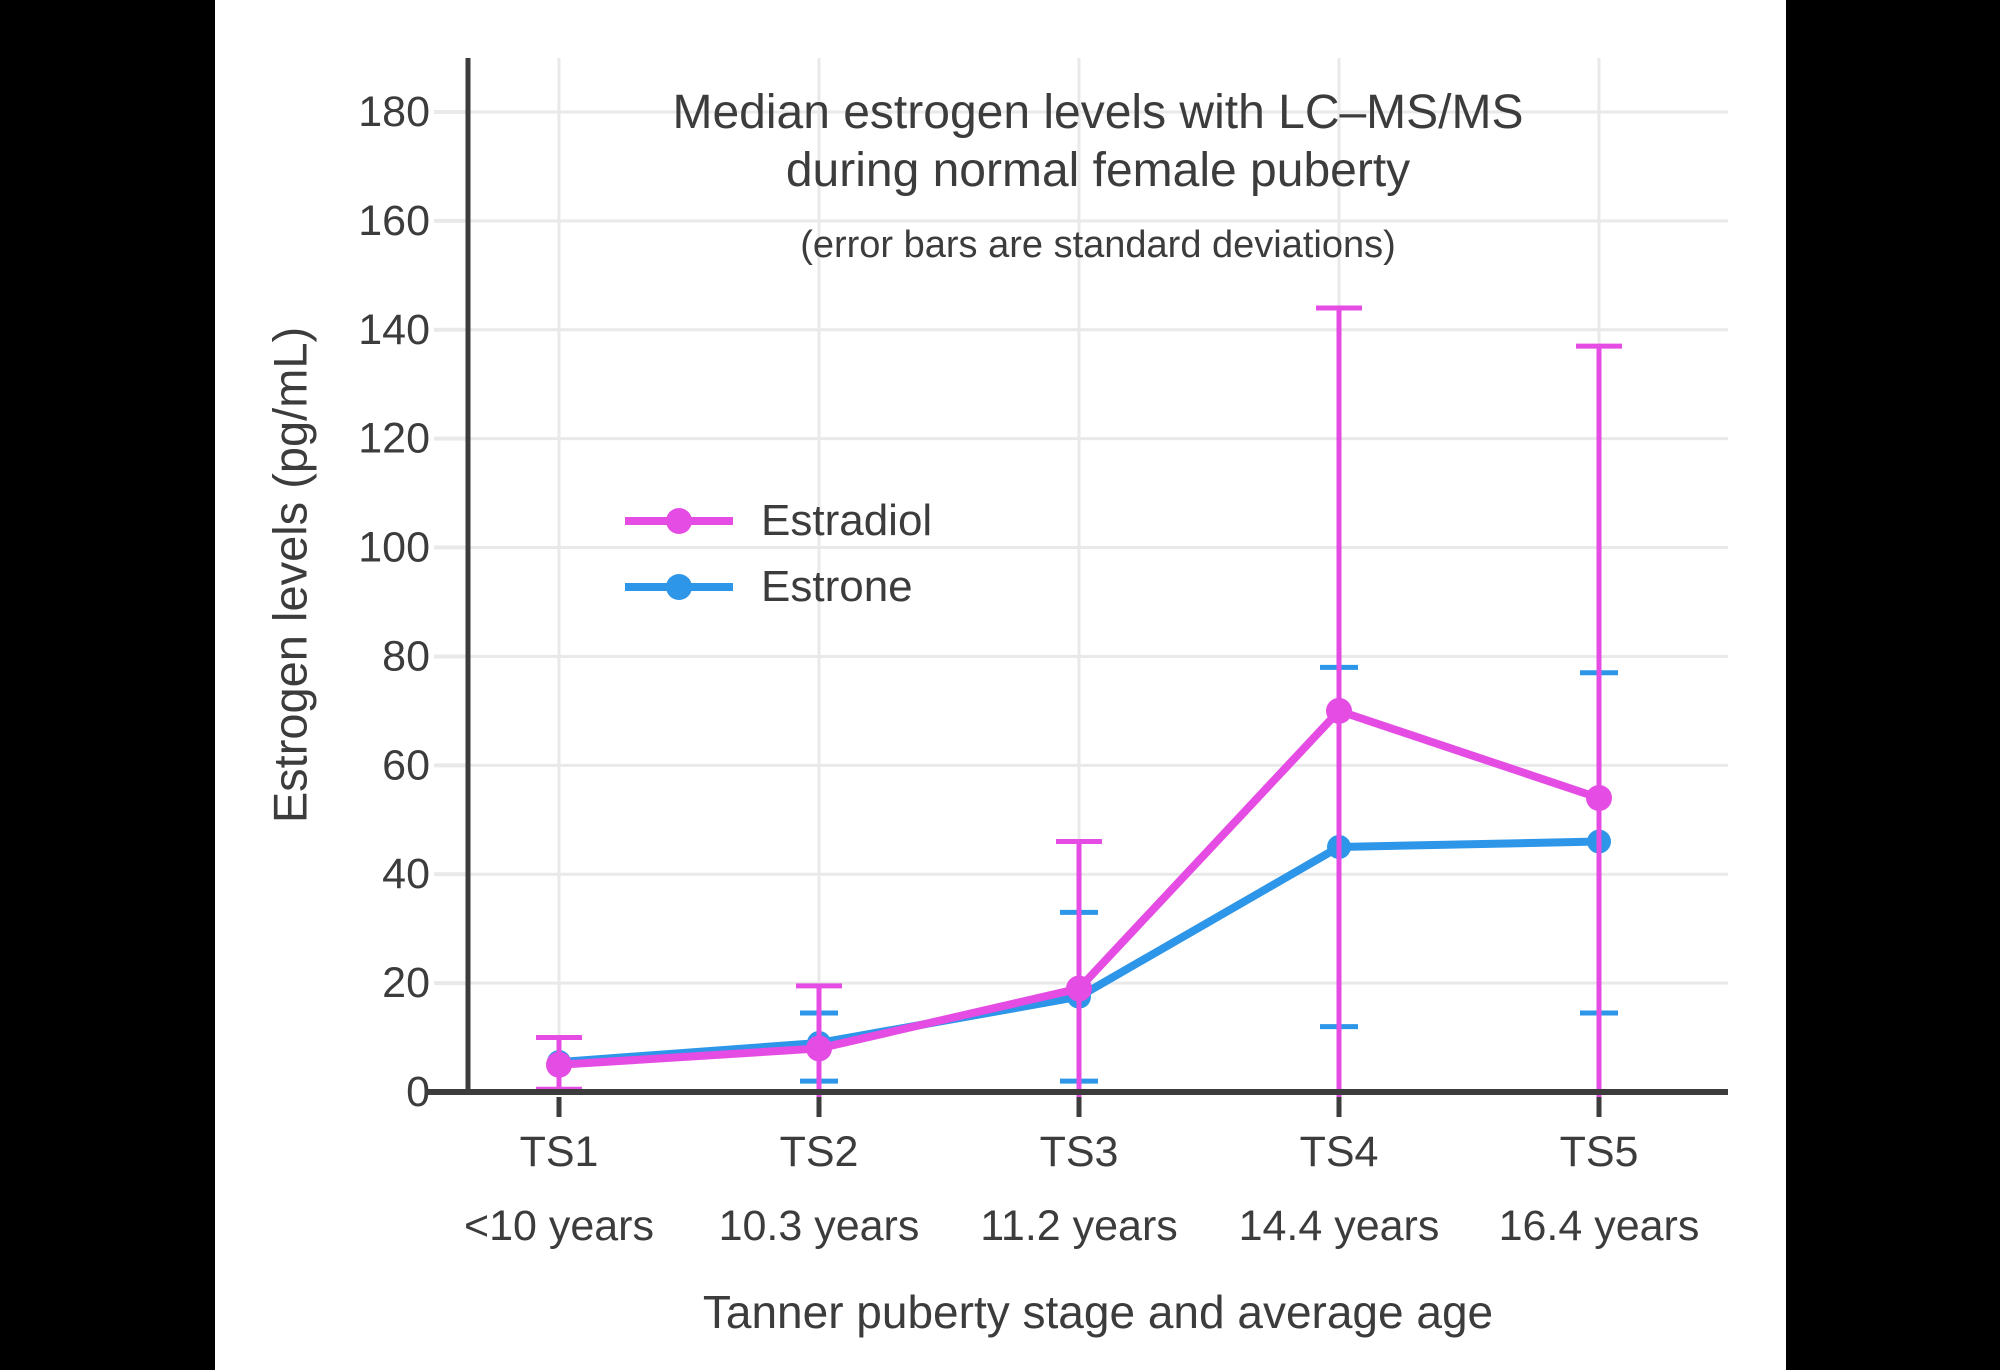  Describe the element at coordinates (418, 1092) in the screenshot. I see `y-tick-label: 0` at that location.